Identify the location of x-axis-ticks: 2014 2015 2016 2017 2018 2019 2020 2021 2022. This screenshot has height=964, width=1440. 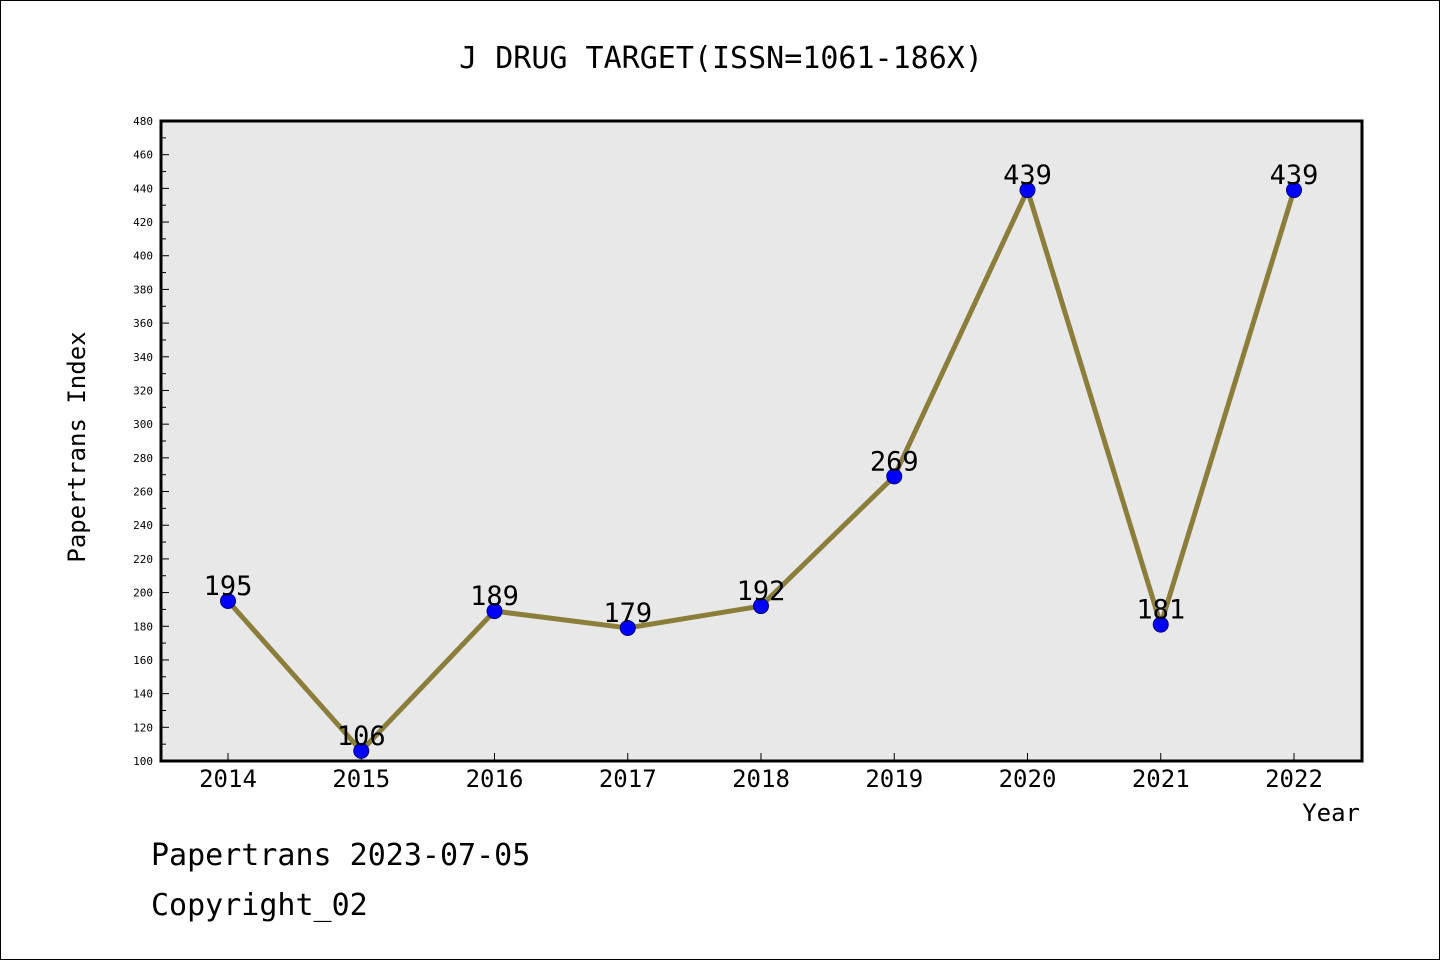
(761, 773).